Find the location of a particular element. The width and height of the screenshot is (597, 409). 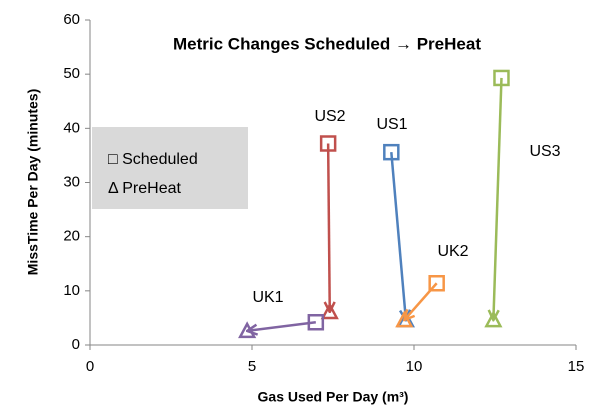

y-tick-label: 60 is located at coordinates (71, 19).